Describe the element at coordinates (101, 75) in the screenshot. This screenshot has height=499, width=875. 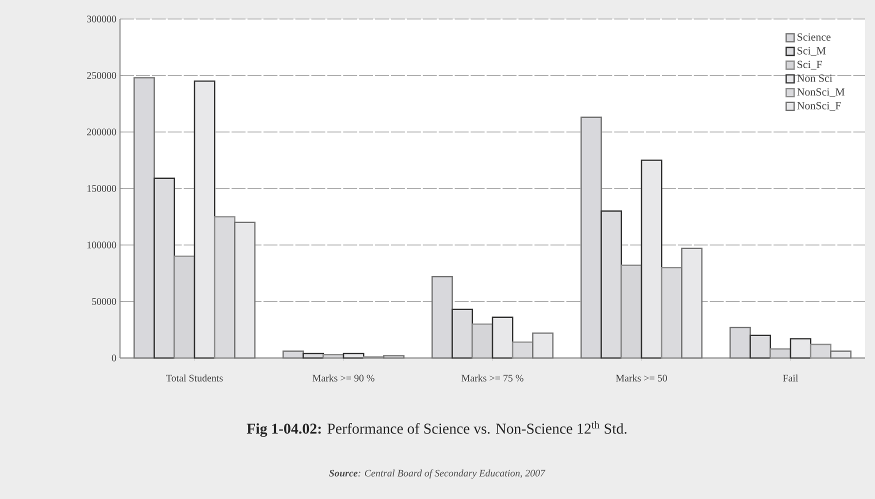
I see `y-tick-label: 250000` at that location.